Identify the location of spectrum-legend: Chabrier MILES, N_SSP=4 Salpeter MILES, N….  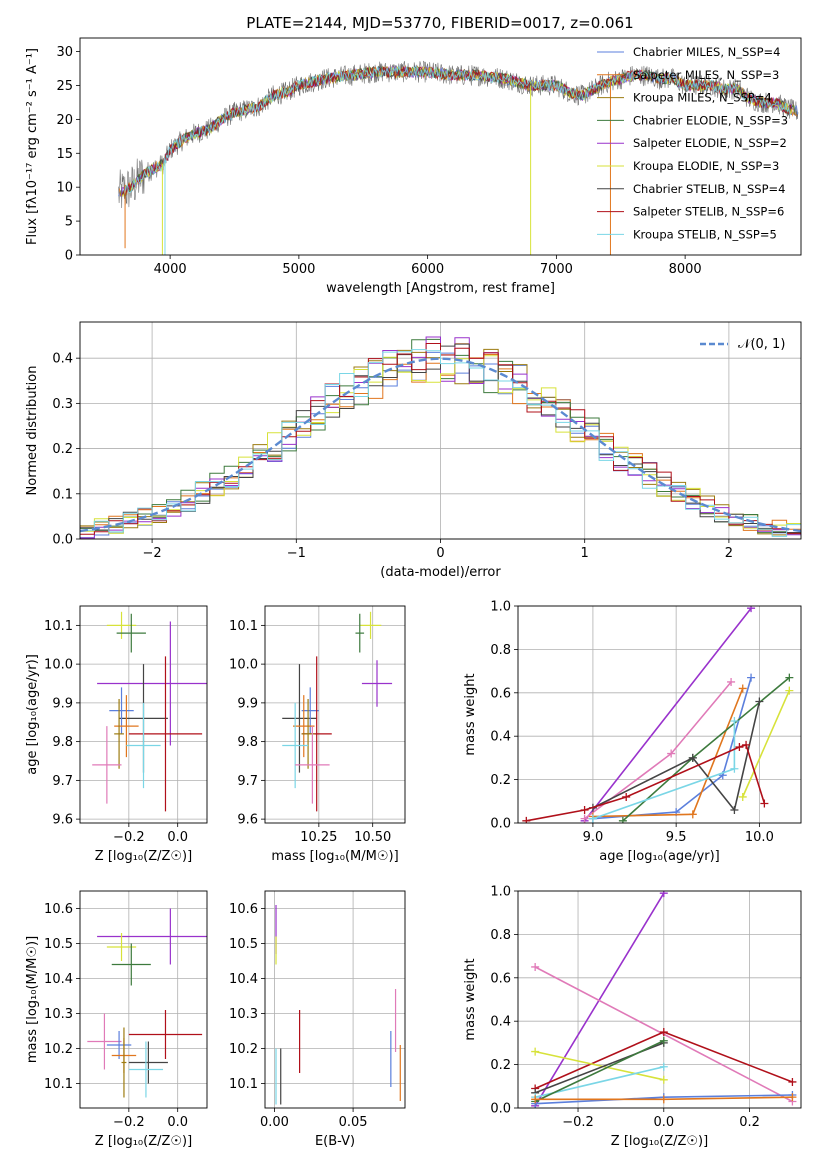
(692, 143).